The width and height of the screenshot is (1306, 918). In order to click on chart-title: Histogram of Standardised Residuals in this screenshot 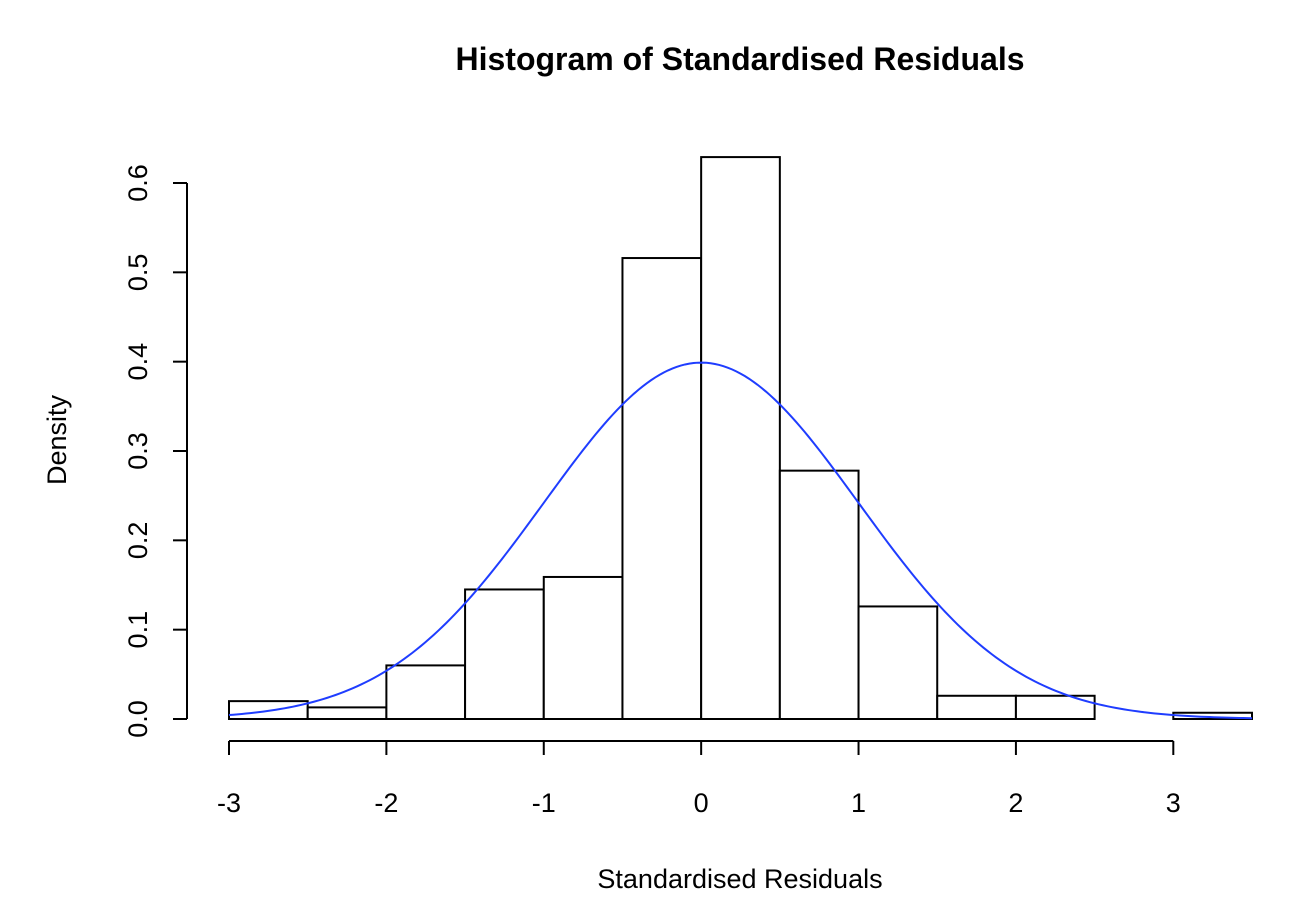, I will do `click(739, 59)`.